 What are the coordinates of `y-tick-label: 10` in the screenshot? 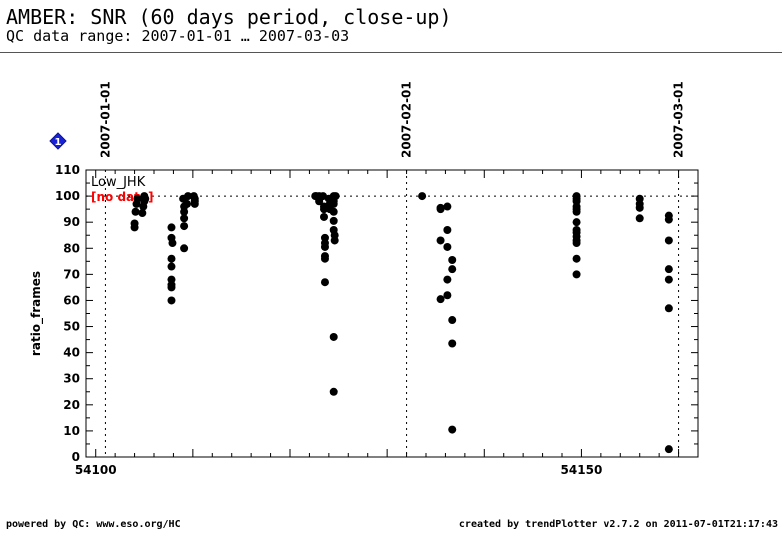 It's located at (71, 431).